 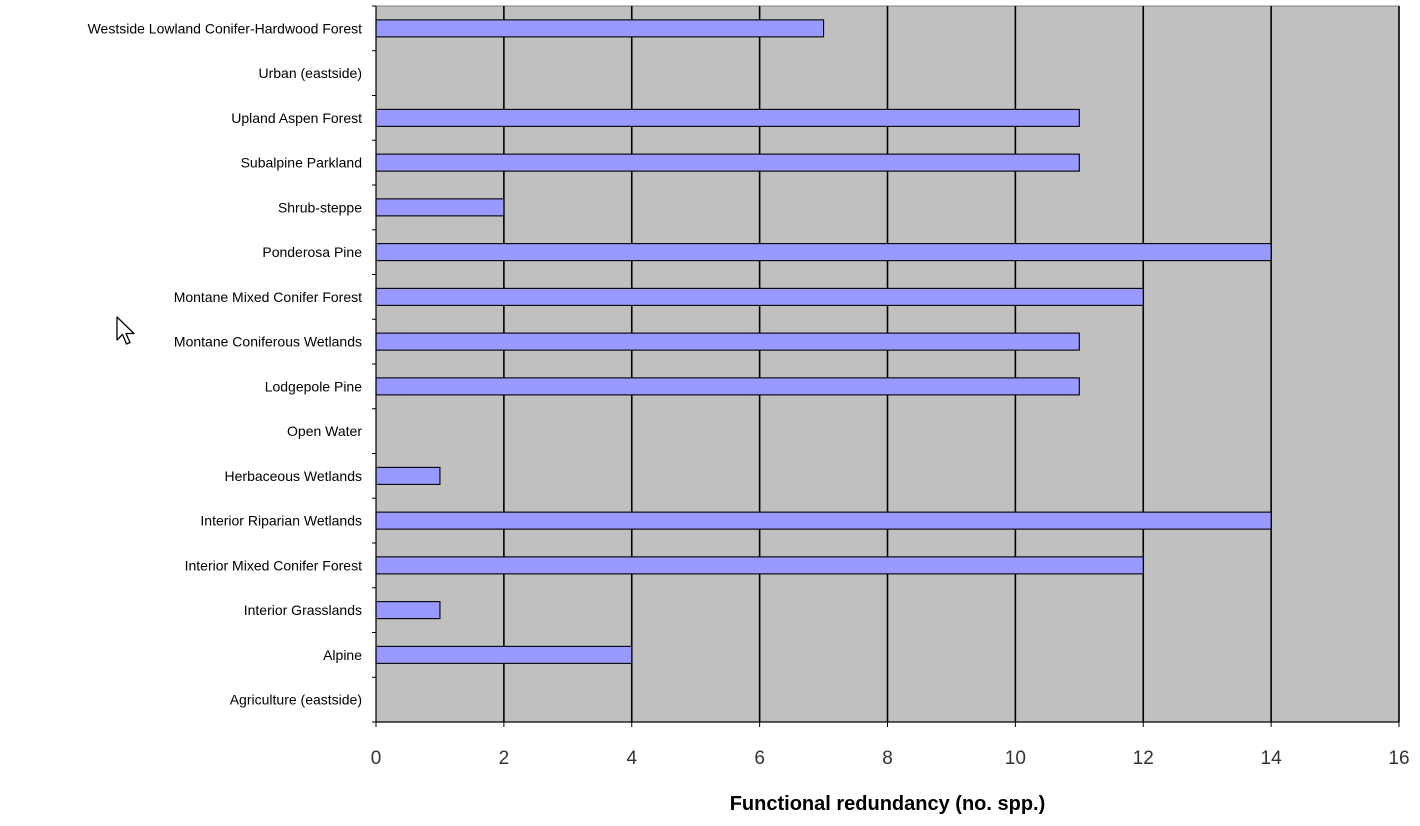 What do you see at coordinates (1272, 758) in the screenshot?
I see `x-tick-label: 14` at bounding box center [1272, 758].